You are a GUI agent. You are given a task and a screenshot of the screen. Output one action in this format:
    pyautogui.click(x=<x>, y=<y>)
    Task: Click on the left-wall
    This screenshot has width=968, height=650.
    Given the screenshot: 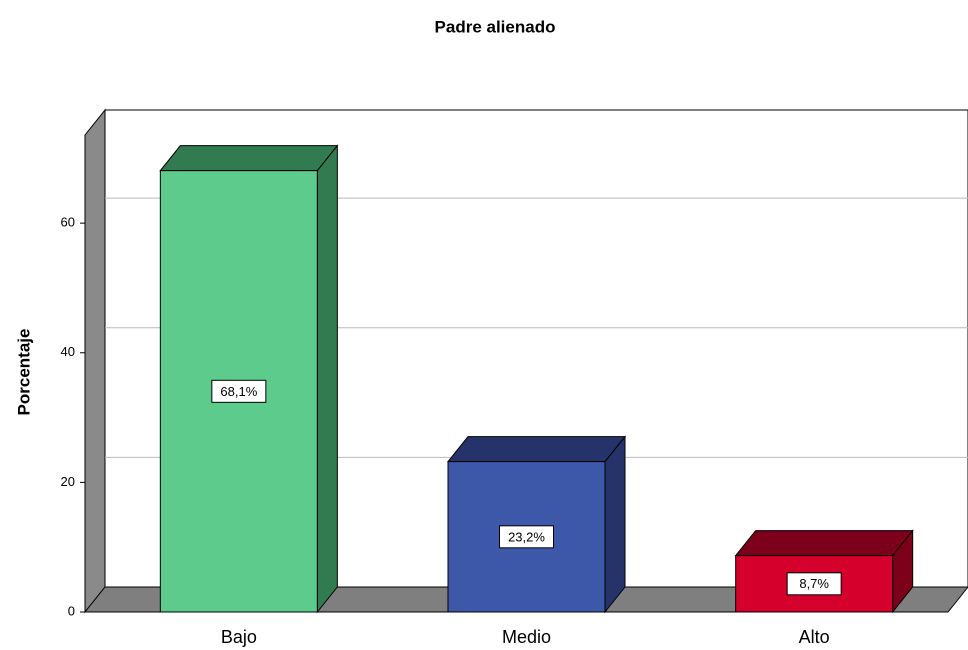 What is the action you would take?
    pyautogui.click(x=95, y=361)
    